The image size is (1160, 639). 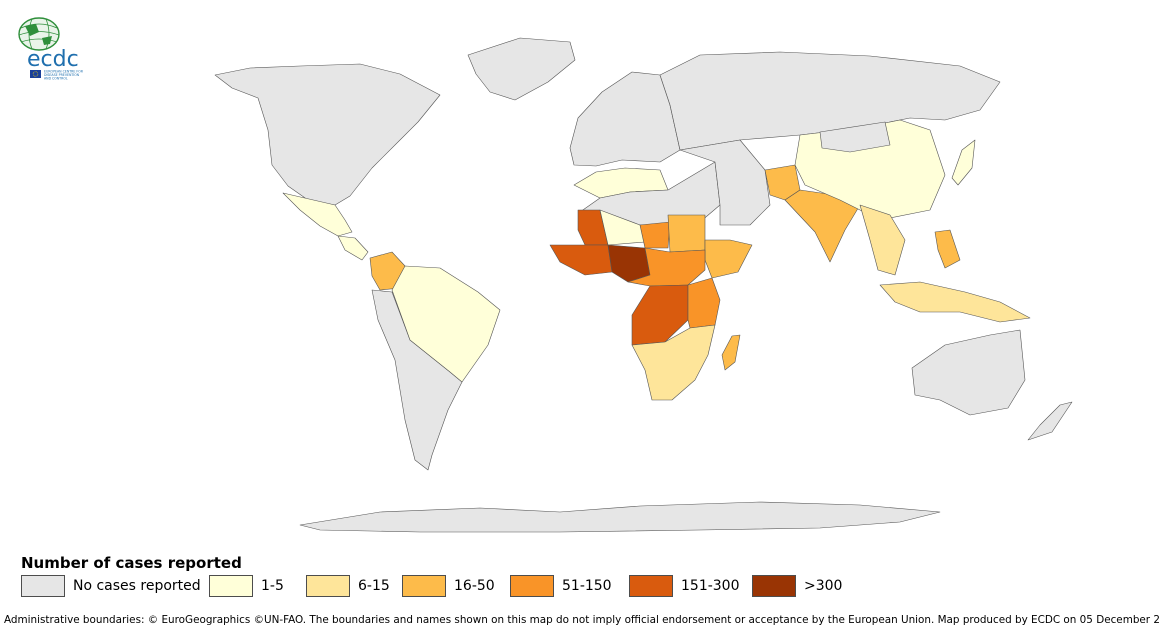 I want to click on legend-label: 51-150, so click(x=587, y=586).